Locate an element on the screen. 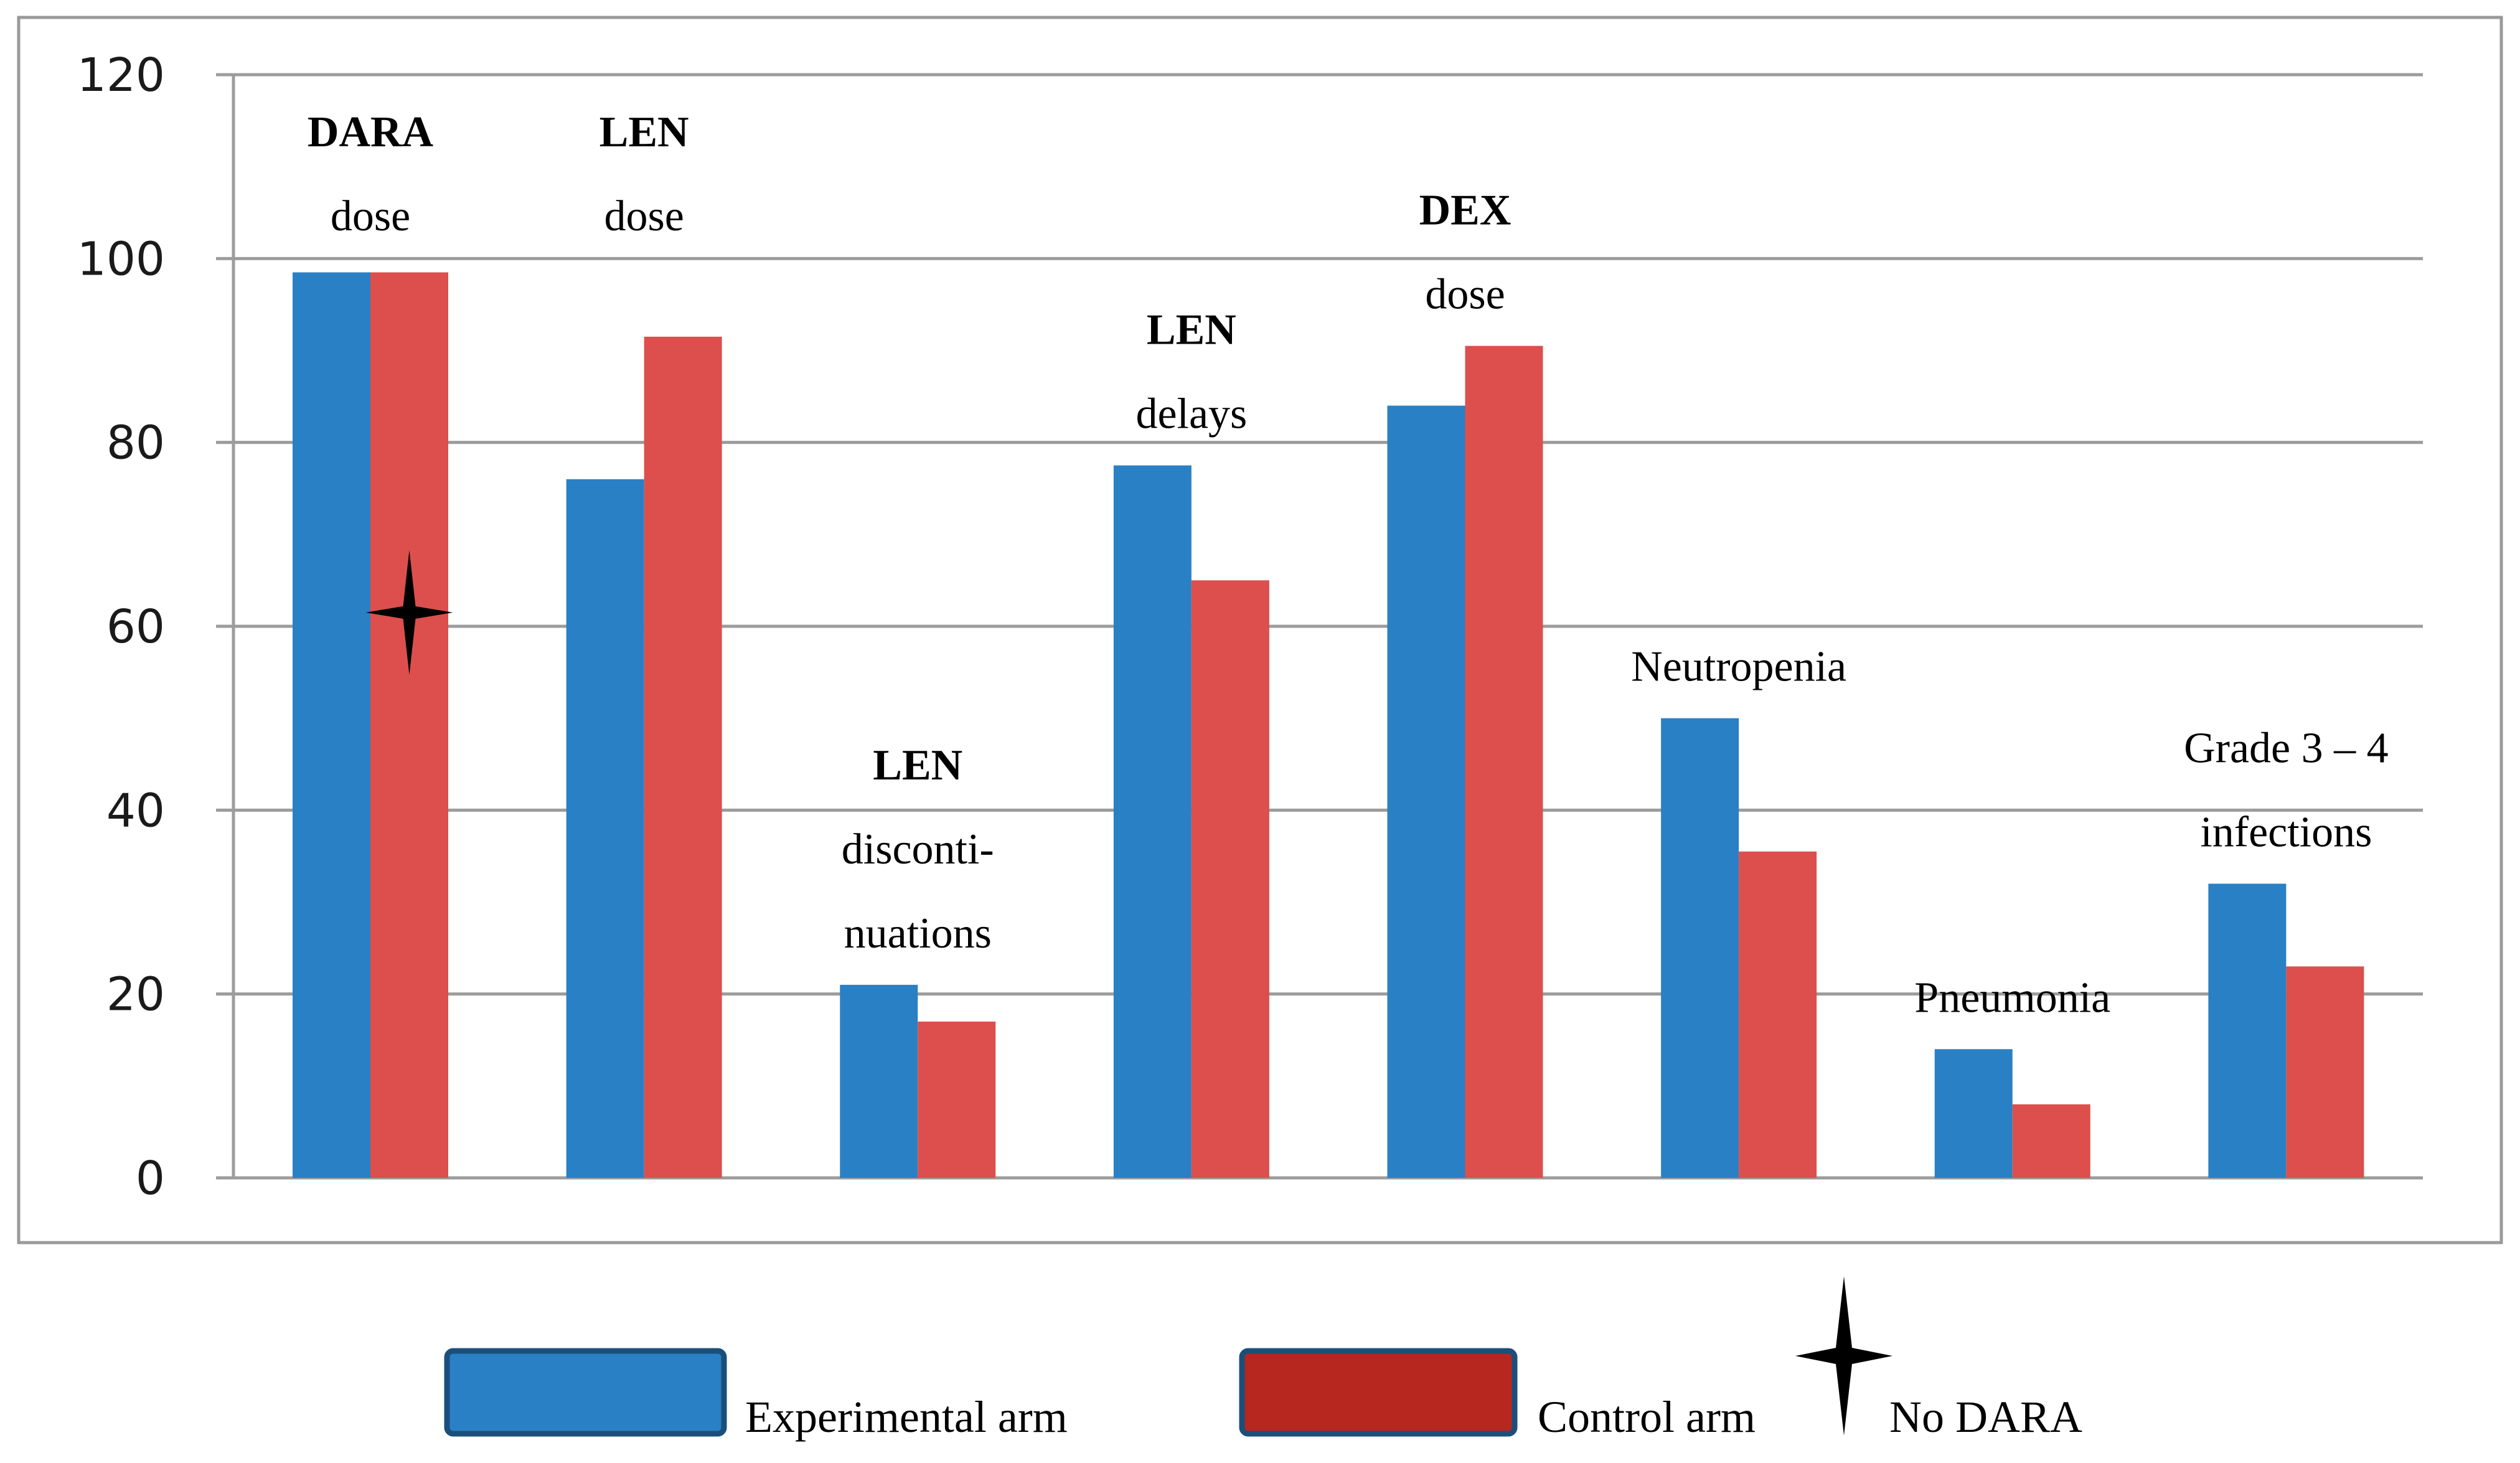  category-label: infections is located at coordinates (2286, 832).